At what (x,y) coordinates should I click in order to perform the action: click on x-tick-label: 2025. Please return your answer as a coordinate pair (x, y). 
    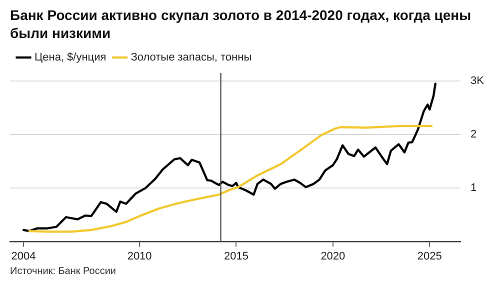
    Looking at the image, I should click on (429, 256).